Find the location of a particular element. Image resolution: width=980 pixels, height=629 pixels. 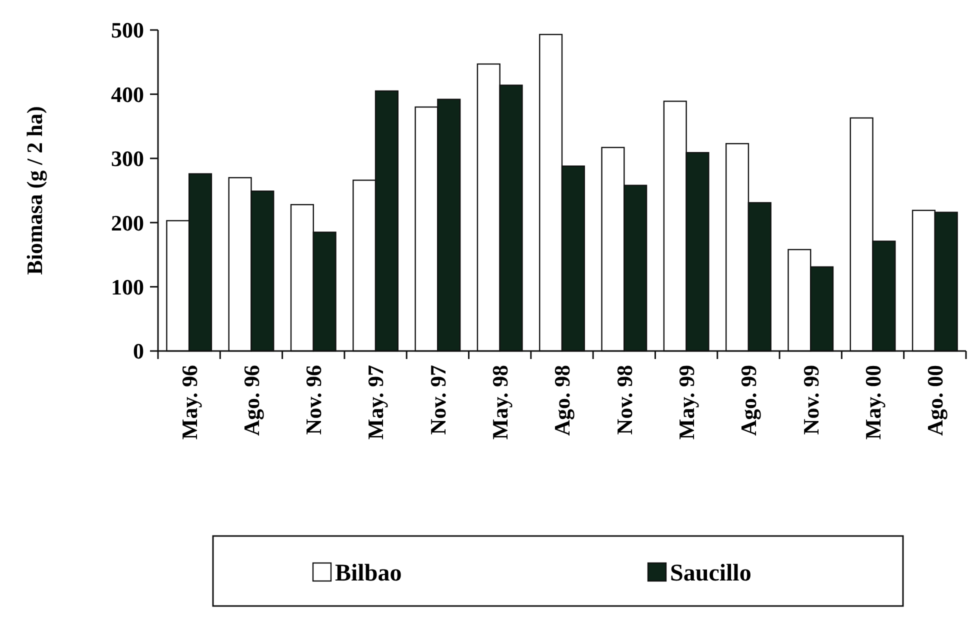

x-tick-label: May. 97 is located at coordinates (375, 402).